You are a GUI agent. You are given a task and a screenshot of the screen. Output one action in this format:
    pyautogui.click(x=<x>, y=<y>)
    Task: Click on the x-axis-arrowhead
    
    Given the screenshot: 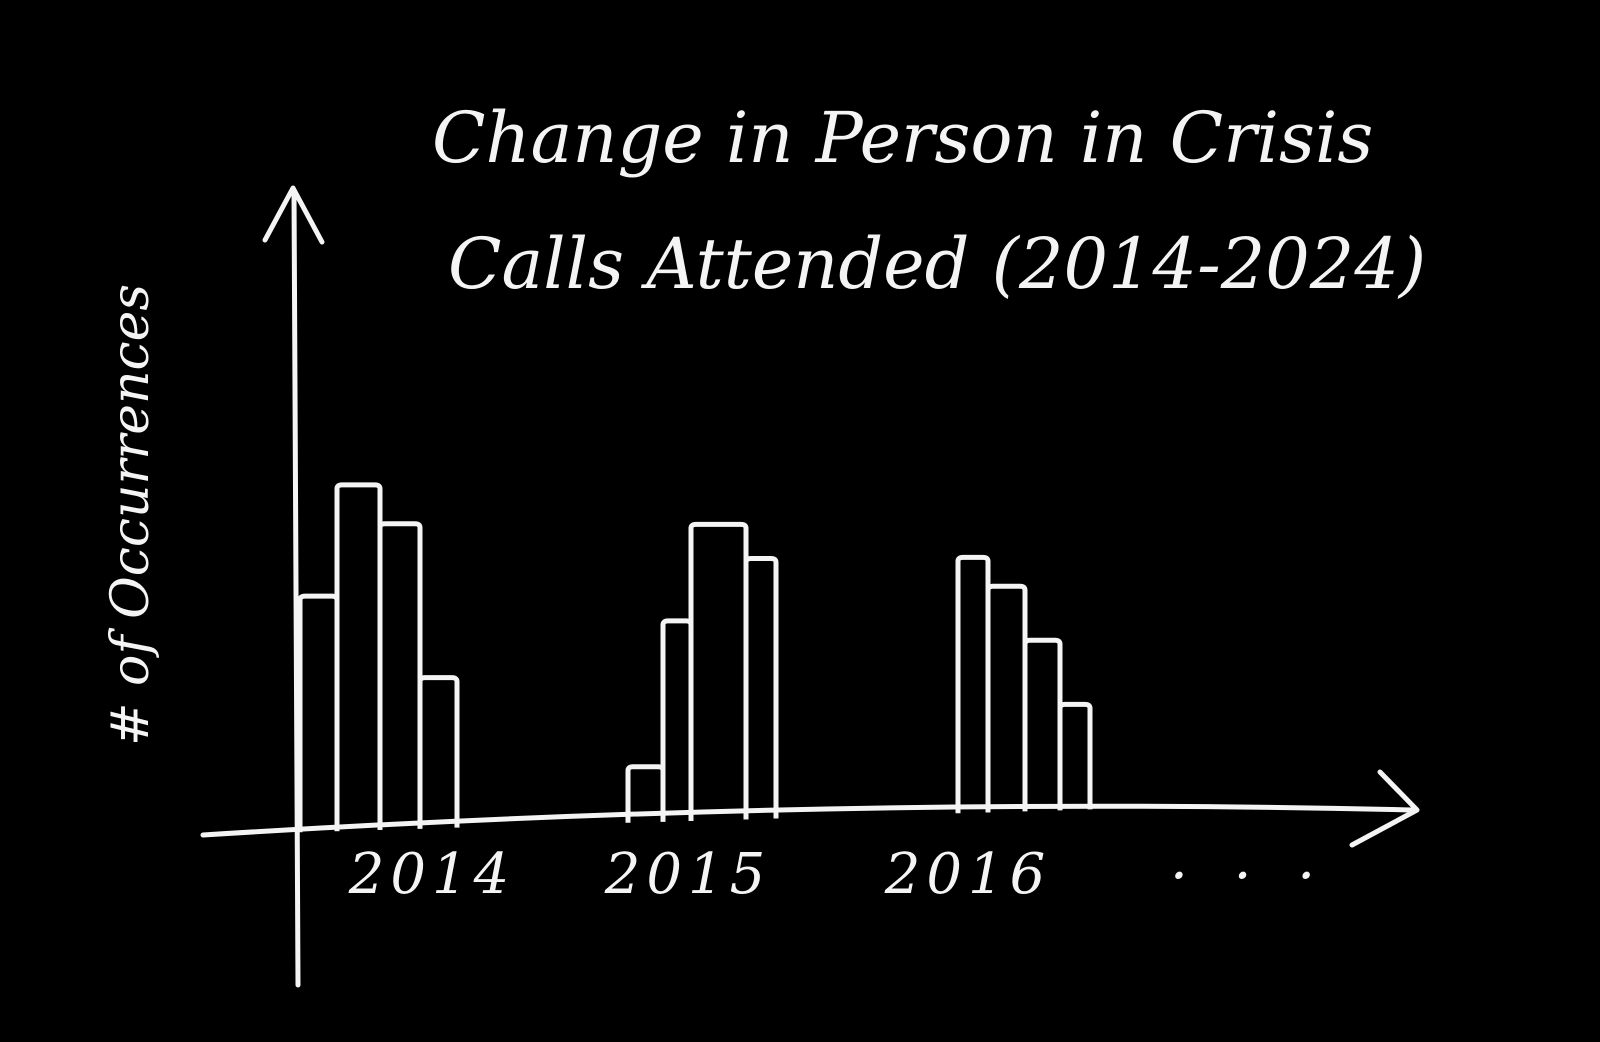 What is the action you would take?
    pyautogui.click(x=1384, y=808)
    